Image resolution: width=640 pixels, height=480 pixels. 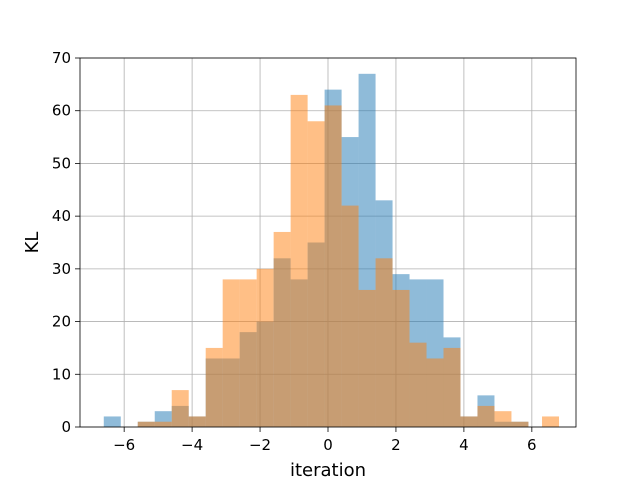 I want to click on x-tick-label: −6, so click(x=124, y=445).